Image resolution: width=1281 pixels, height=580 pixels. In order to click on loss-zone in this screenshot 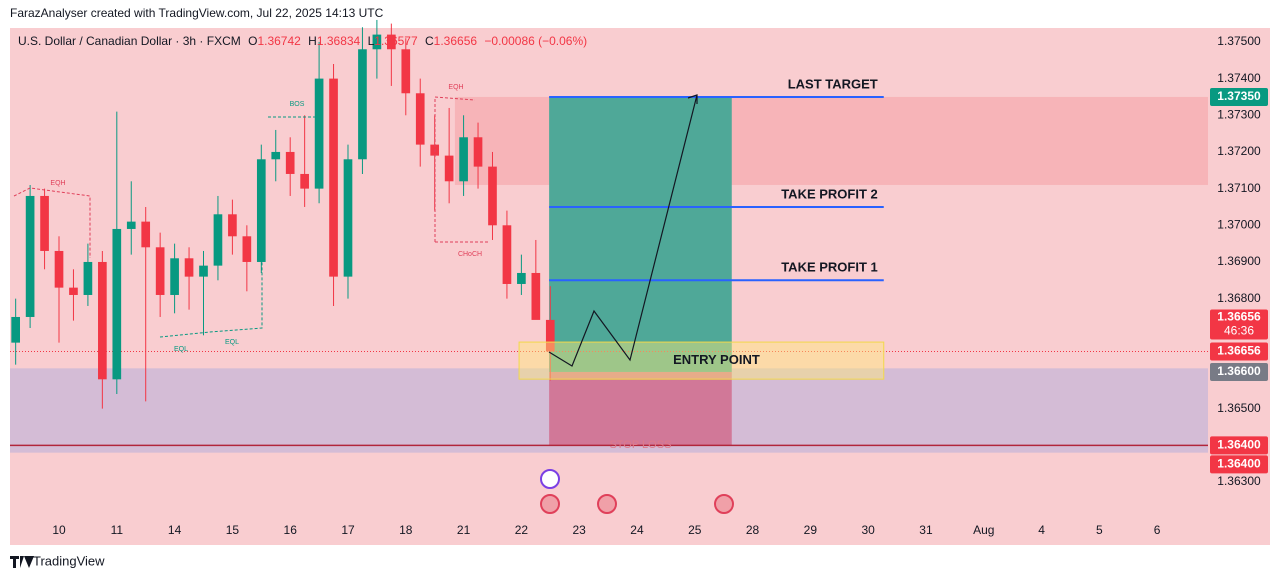, I will do `click(640, 408)`.